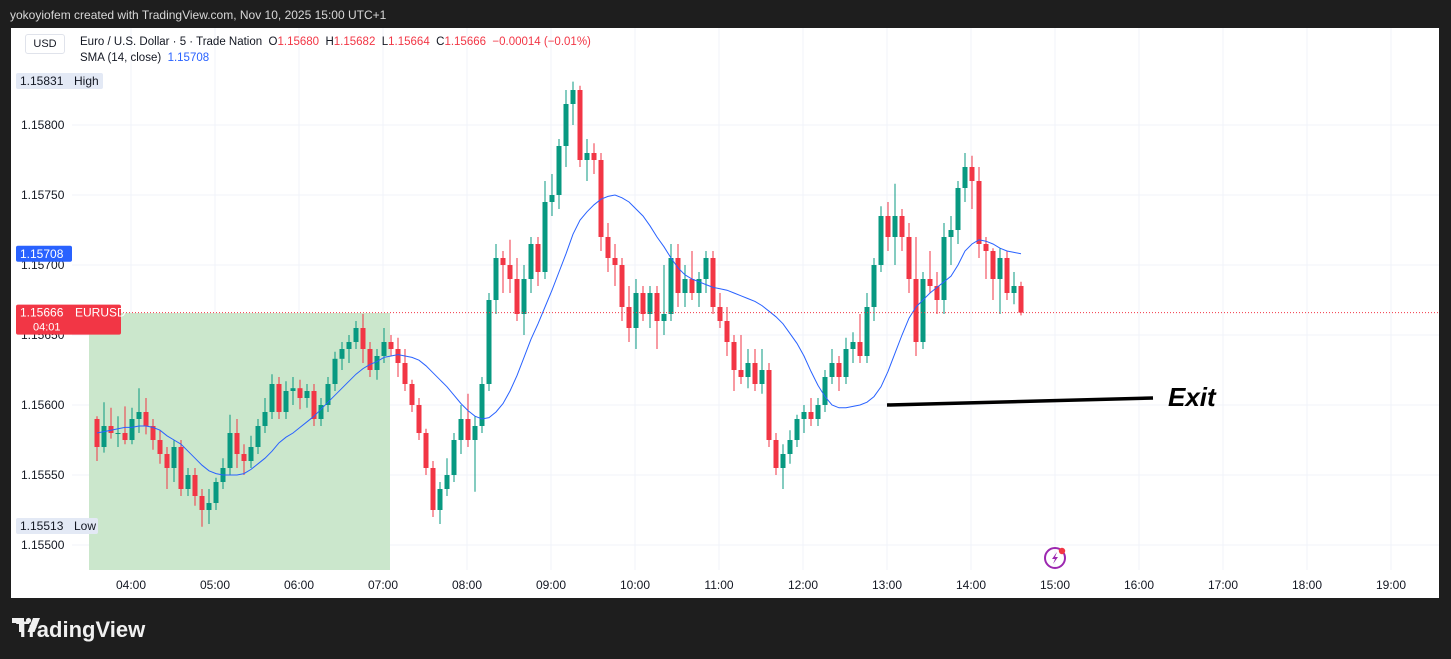 This screenshot has height=659, width=1451. What do you see at coordinates (171, 42) in the screenshot?
I see `symbol-title: Euro / U.S. Dollar · 5 · Trade Nation` at bounding box center [171, 42].